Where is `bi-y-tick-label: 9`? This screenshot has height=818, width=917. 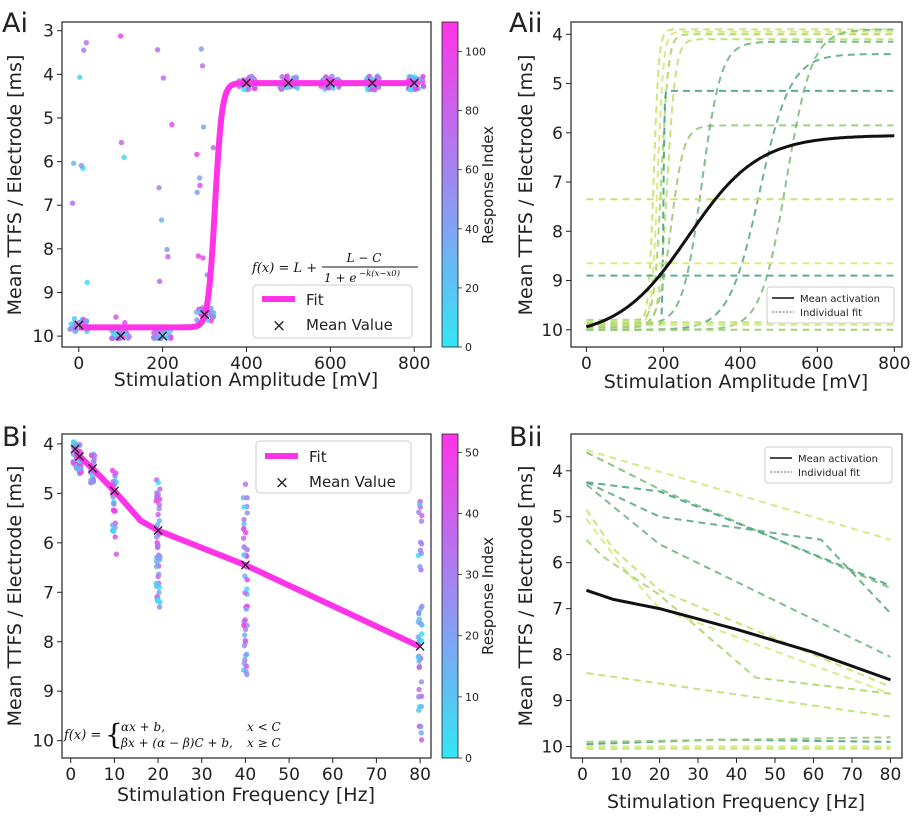
bi-y-tick-label: 9 is located at coordinates (48, 692).